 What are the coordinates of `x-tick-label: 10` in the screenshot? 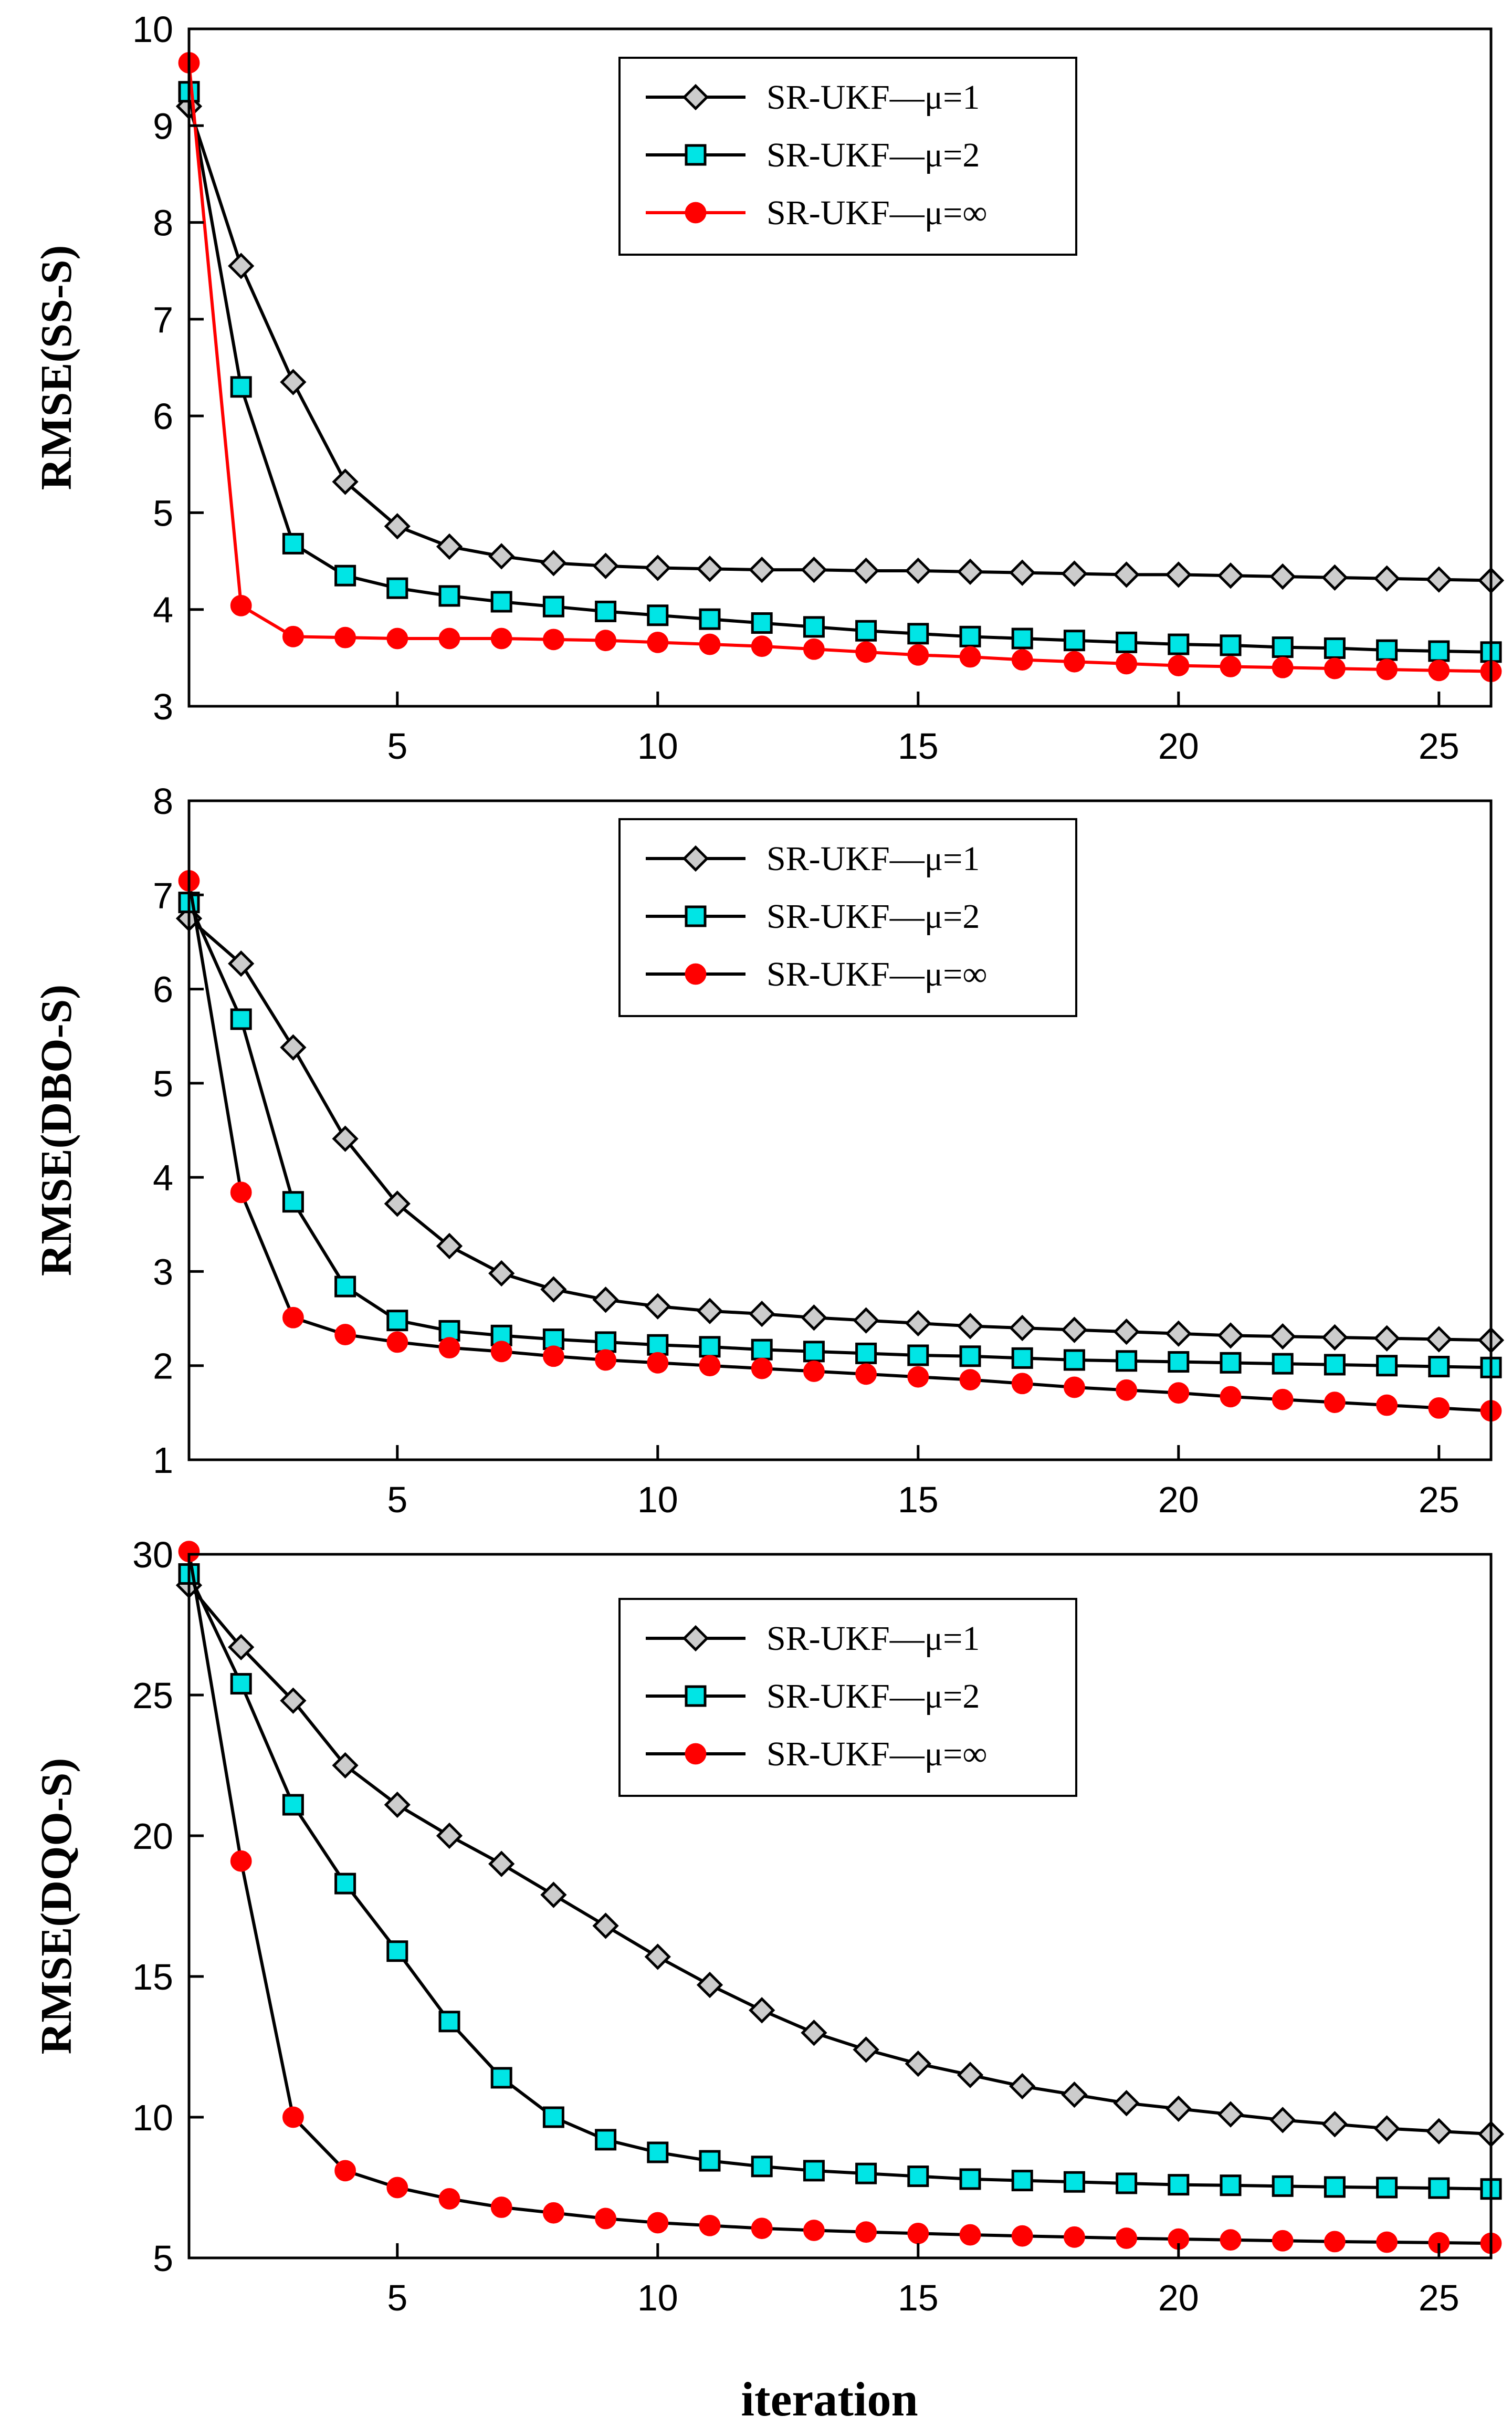 It's located at (657, 2297).